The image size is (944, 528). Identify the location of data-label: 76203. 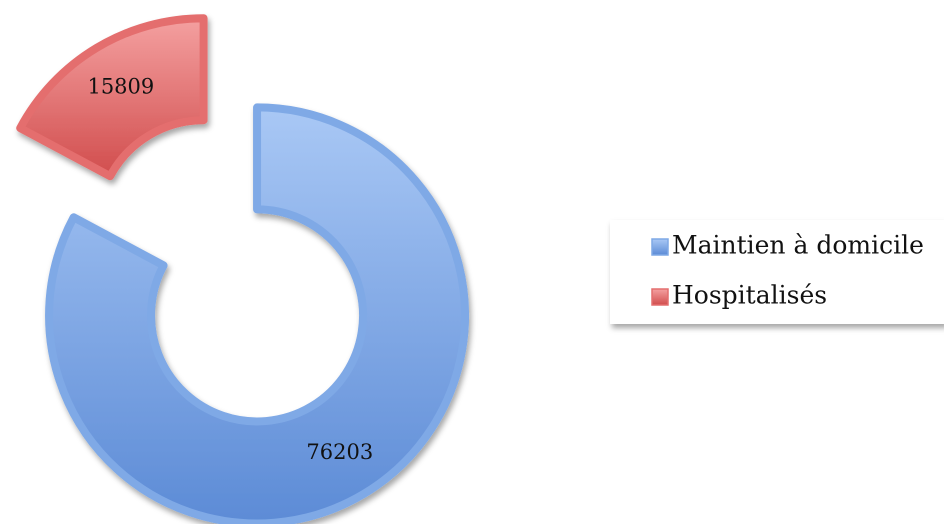
(339, 452).